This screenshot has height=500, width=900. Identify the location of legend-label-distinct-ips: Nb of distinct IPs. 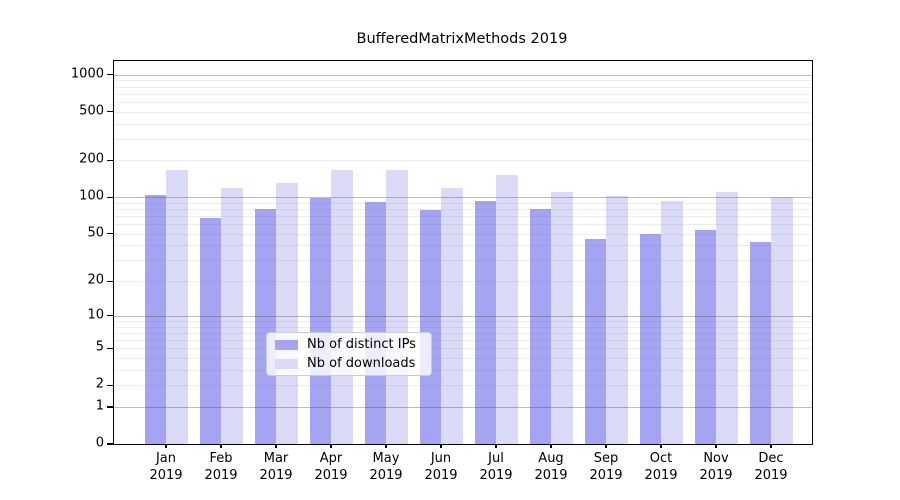
(361, 344).